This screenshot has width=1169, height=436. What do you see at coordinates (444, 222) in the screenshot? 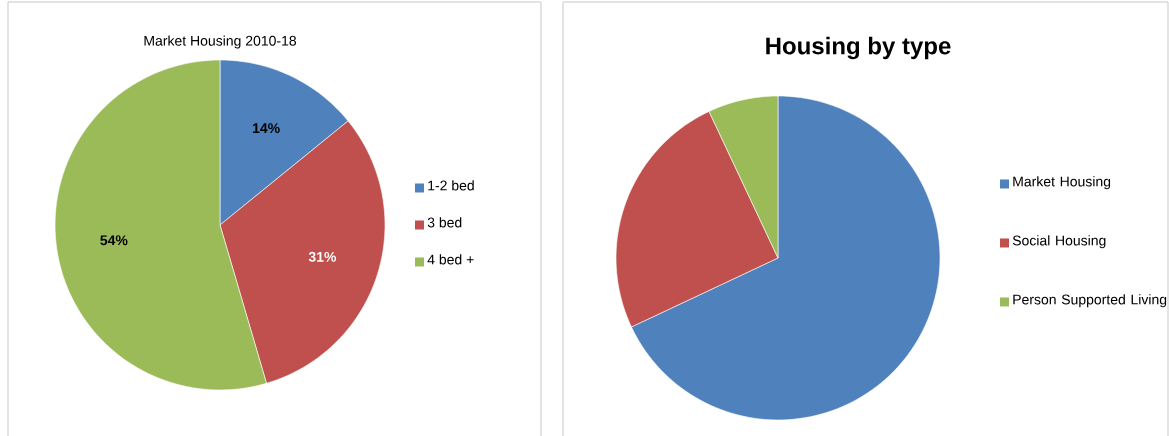
I see `legend-label: 3 bed` at bounding box center [444, 222].